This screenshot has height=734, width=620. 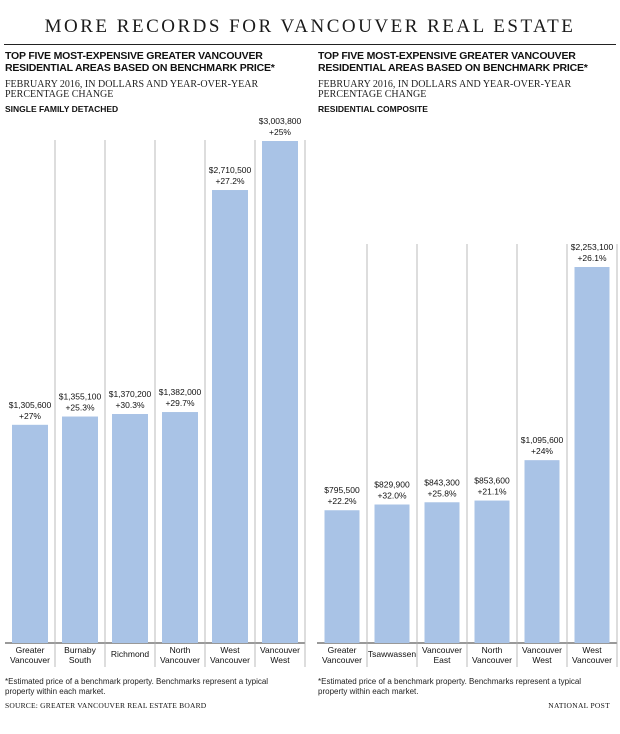 What do you see at coordinates (442, 660) in the screenshot?
I see `right-category-label: East` at bounding box center [442, 660].